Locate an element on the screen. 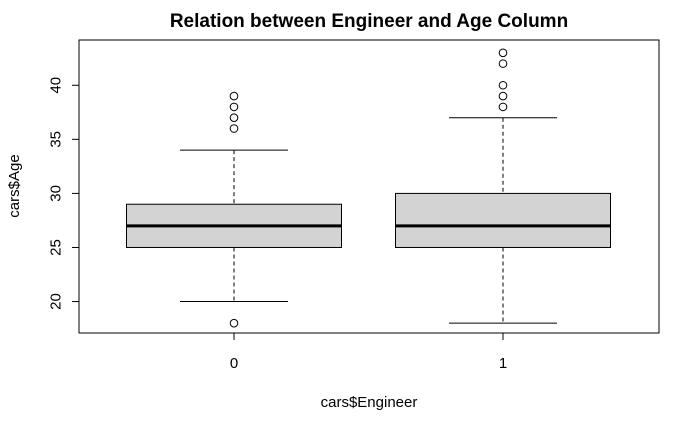 This screenshot has height=432, width=700. y-tick-label: 35 is located at coordinates (55, 139).